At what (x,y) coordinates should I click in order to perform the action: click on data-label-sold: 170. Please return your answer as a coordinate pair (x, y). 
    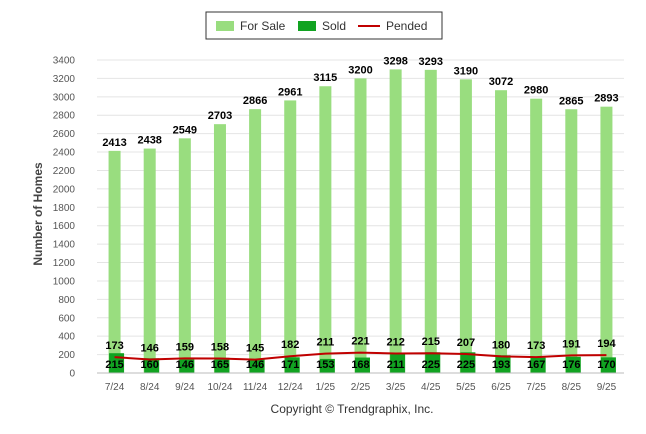
    Looking at the image, I should click on (606, 365).